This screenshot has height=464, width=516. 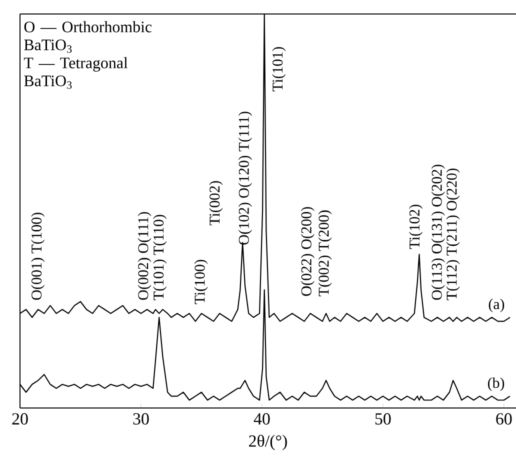 I want to click on series-label: (a), so click(x=496, y=305).